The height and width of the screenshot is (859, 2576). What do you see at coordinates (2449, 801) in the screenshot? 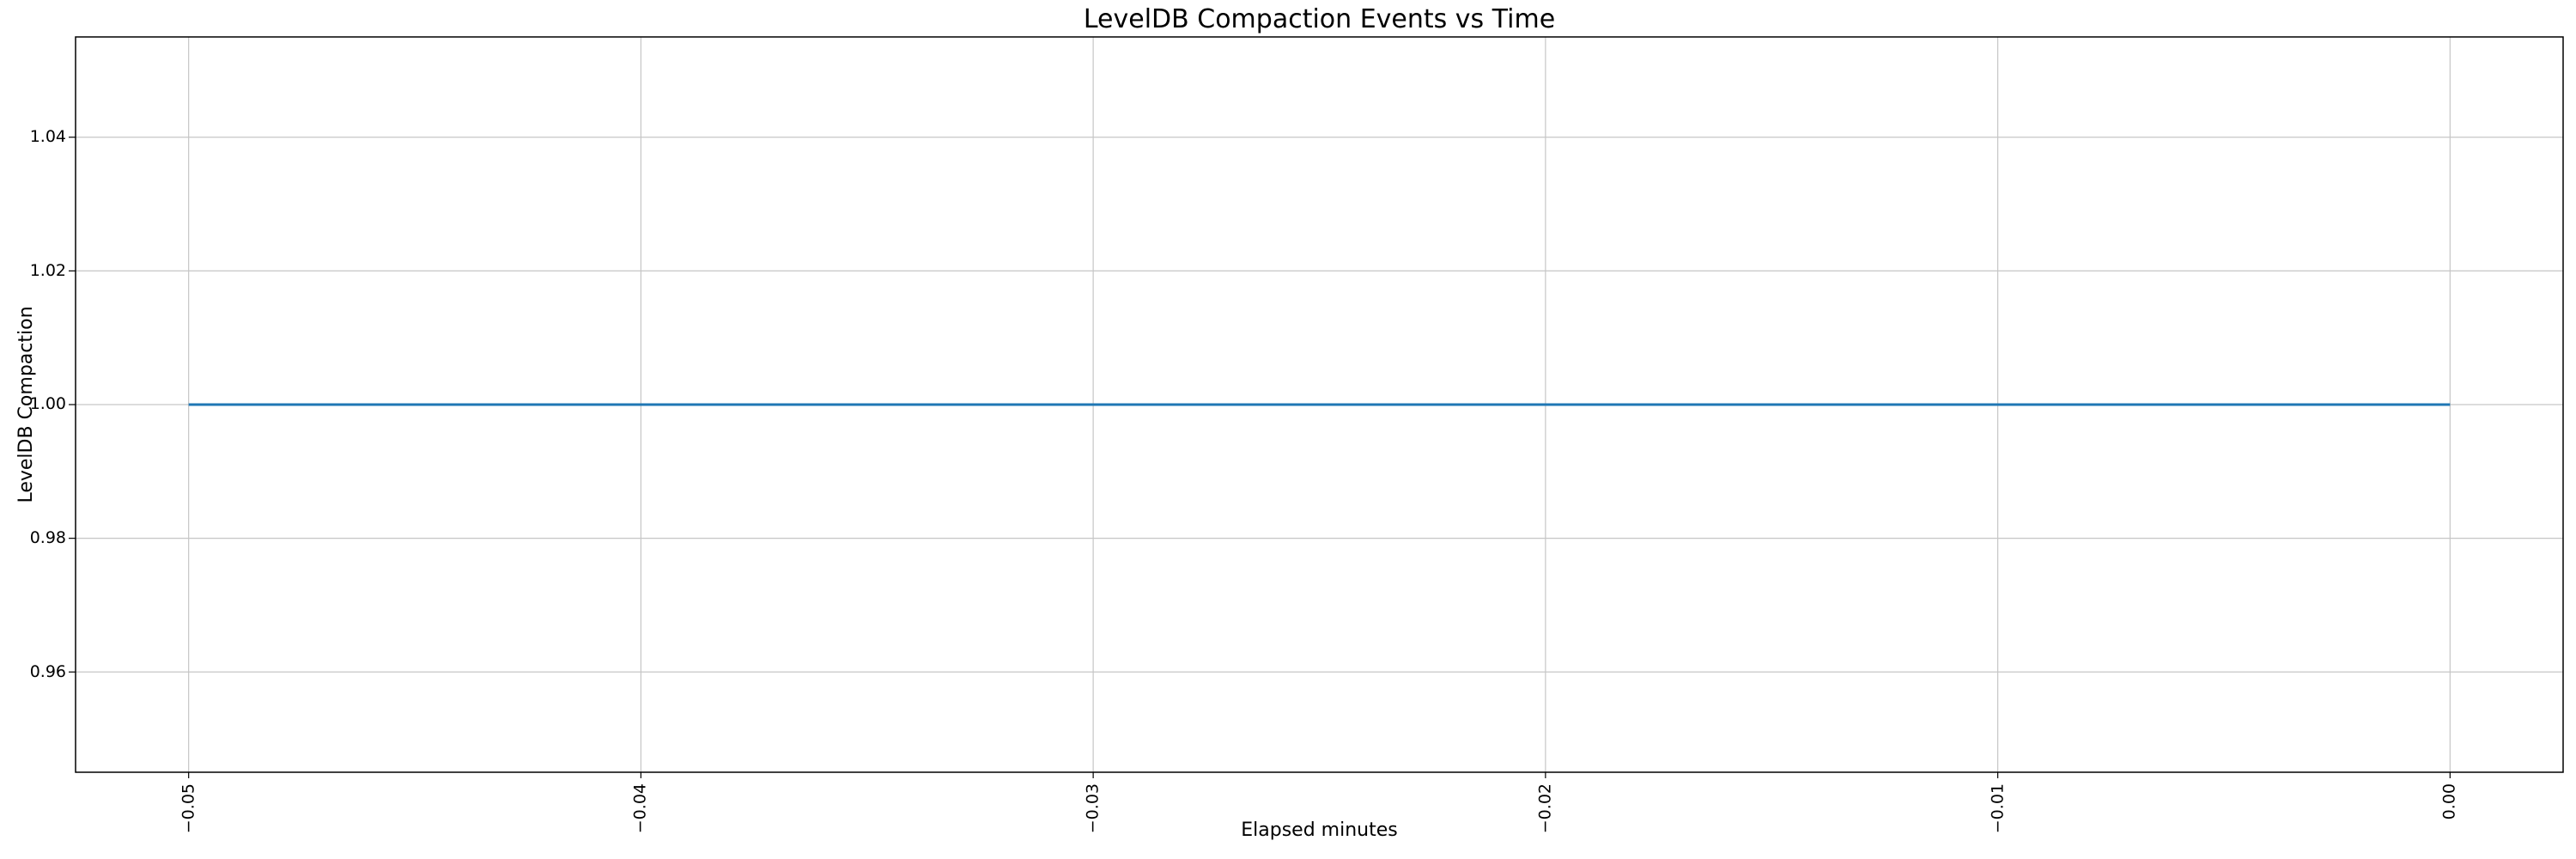
I see `x-tick-label: 0.00` at bounding box center [2449, 801].